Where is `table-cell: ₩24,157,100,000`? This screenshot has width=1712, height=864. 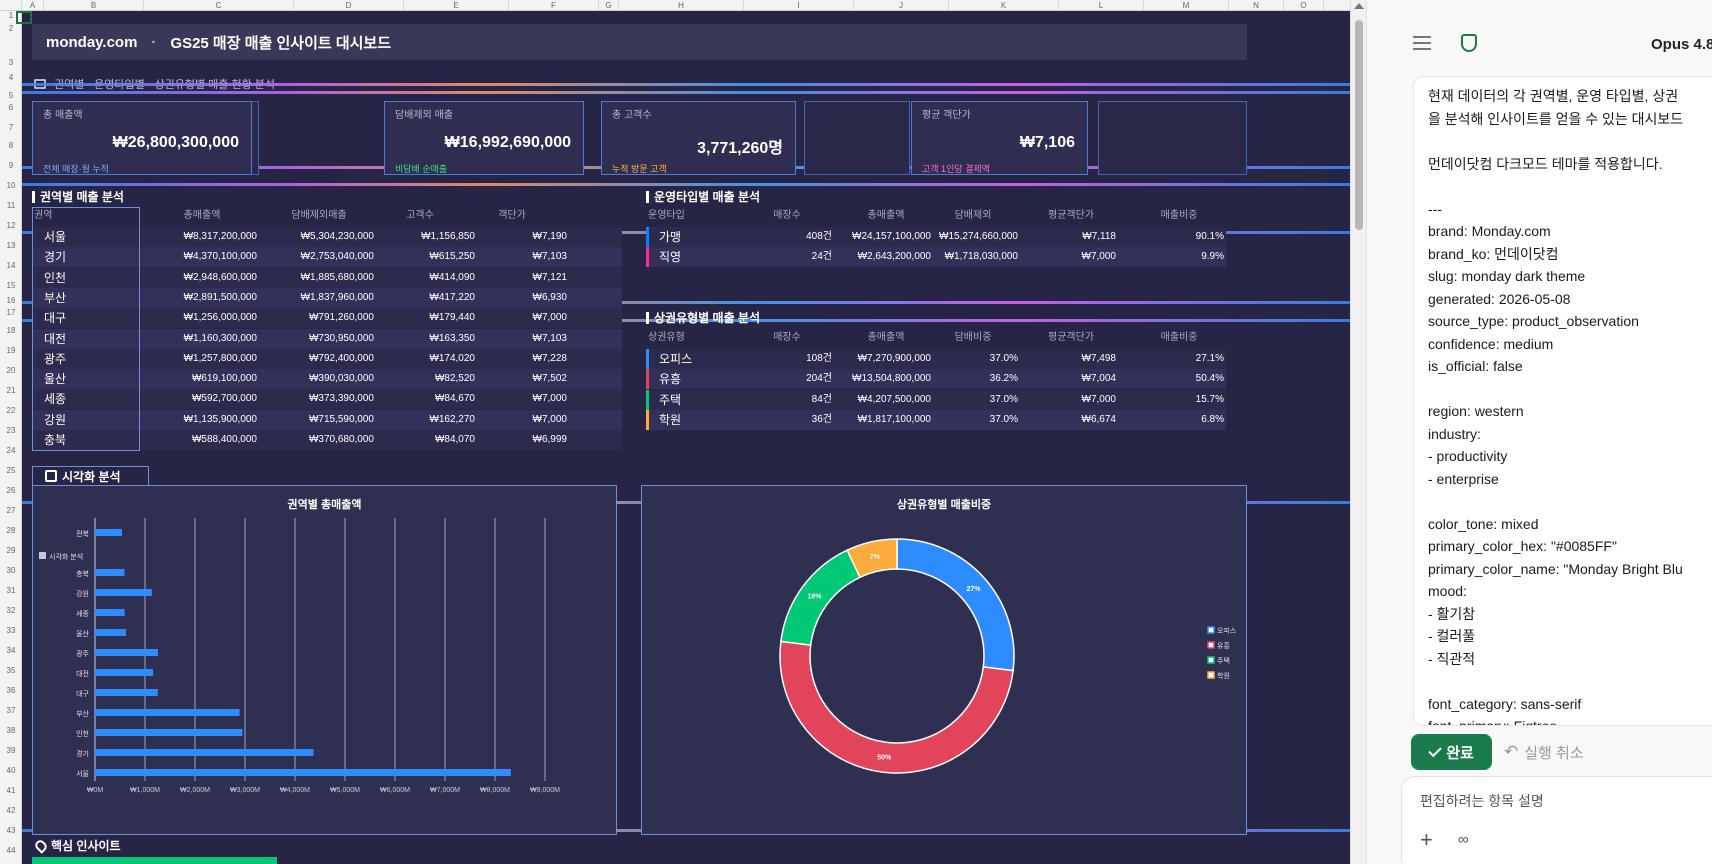
table-cell: ₩24,157,100,000 is located at coordinates (891, 236).